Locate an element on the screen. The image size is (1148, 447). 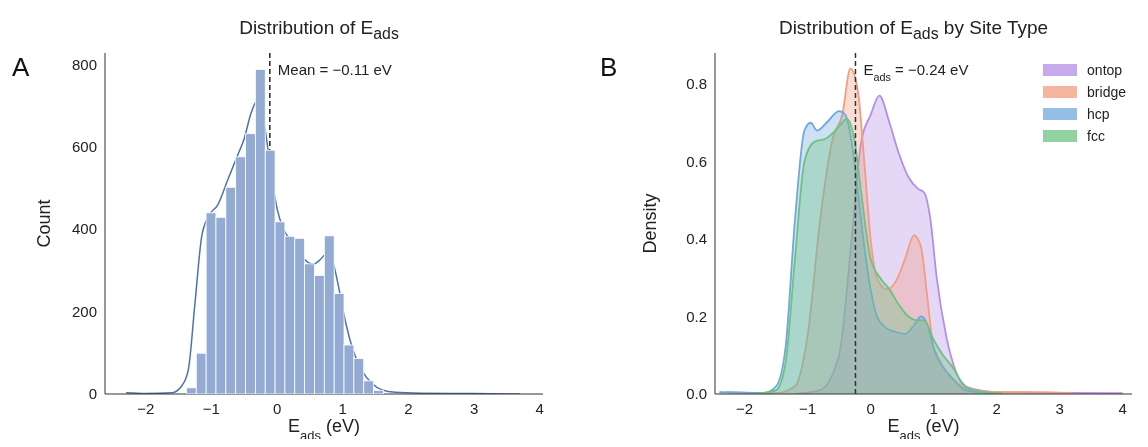
ref-line-label: Mean = −0.11 eV is located at coordinates (334, 69).